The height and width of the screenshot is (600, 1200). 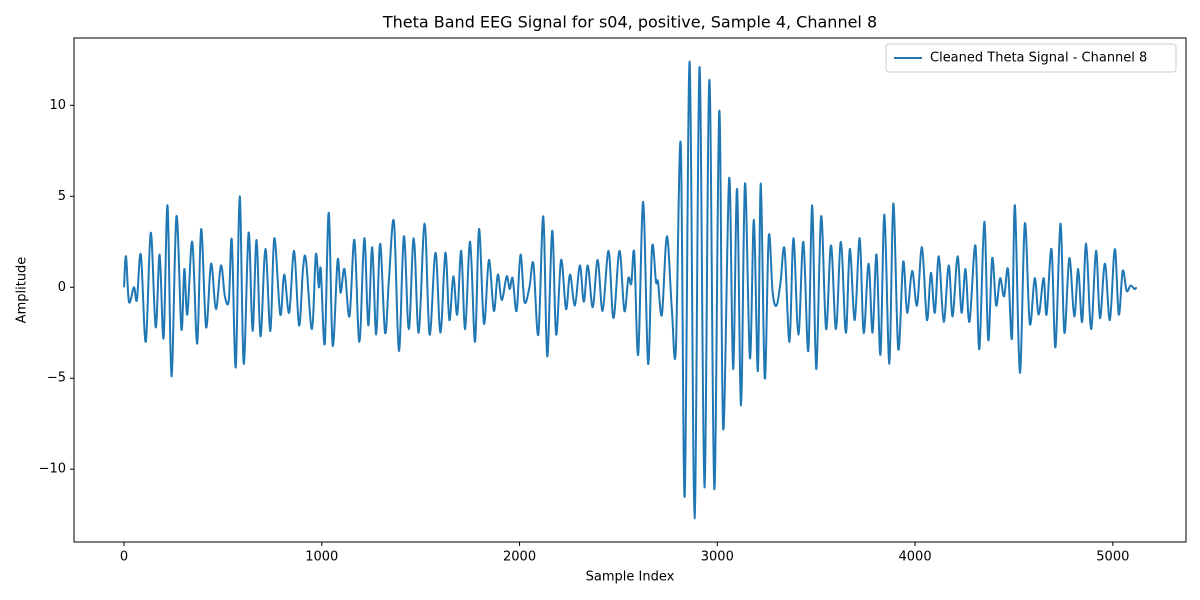 What do you see at coordinates (62, 196) in the screenshot?
I see `y-tick-label: 5` at bounding box center [62, 196].